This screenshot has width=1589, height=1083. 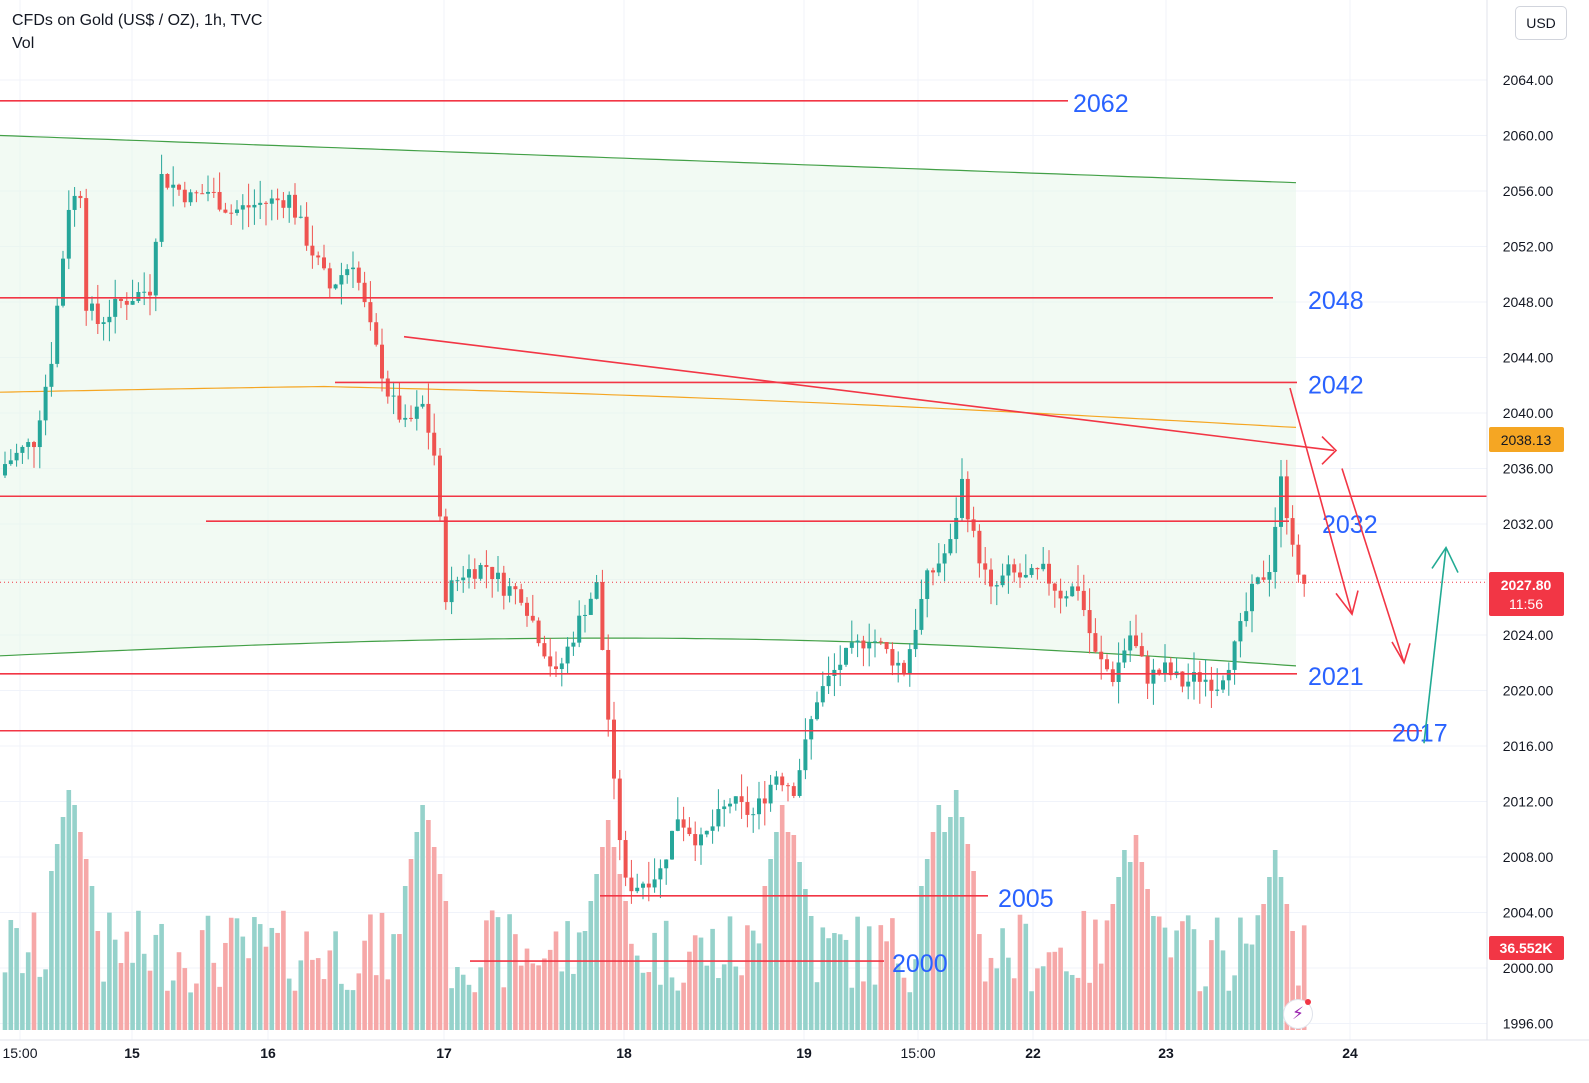 I want to click on price-tick-label: 2036.00, so click(x=1528, y=469).